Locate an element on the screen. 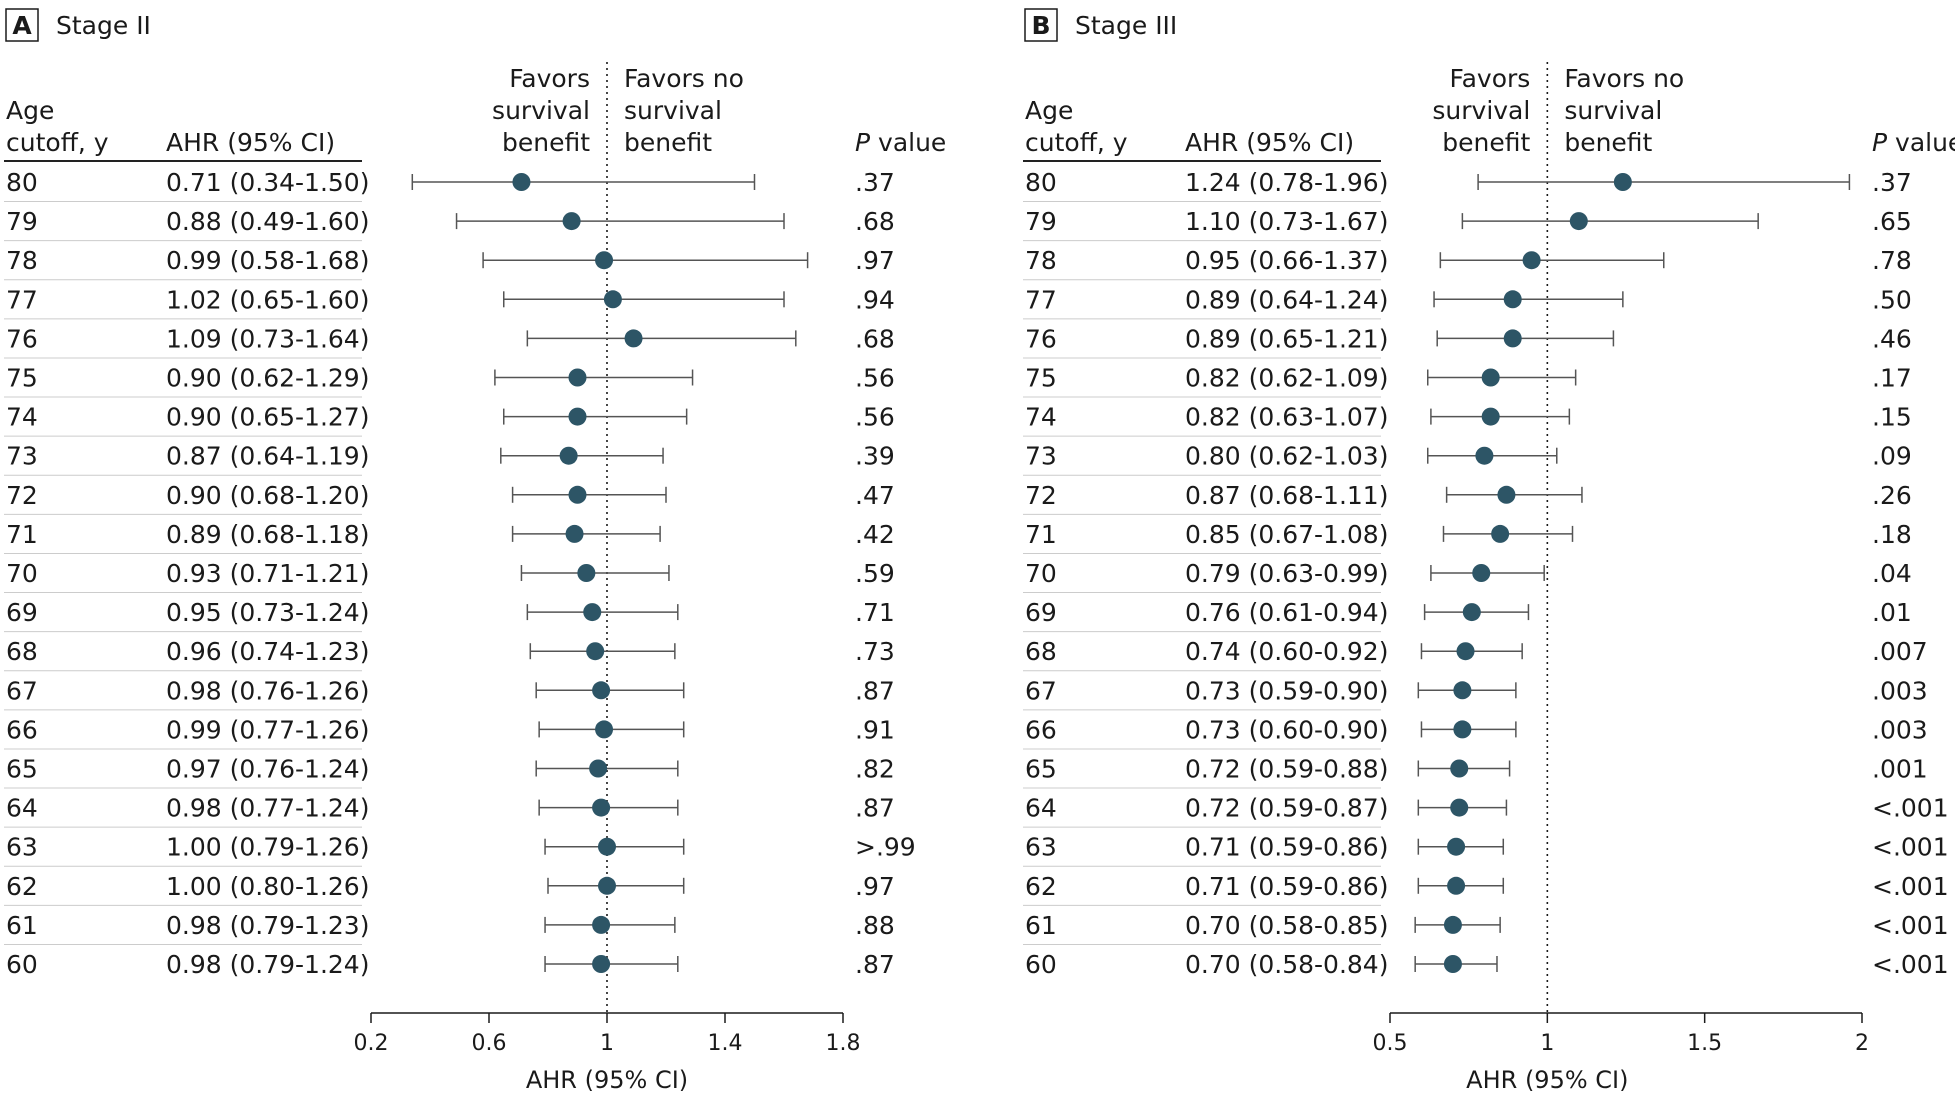 This screenshot has height=1099, width=1955. favors-benefit-label: Favors is located at coordinates (1490, 78).